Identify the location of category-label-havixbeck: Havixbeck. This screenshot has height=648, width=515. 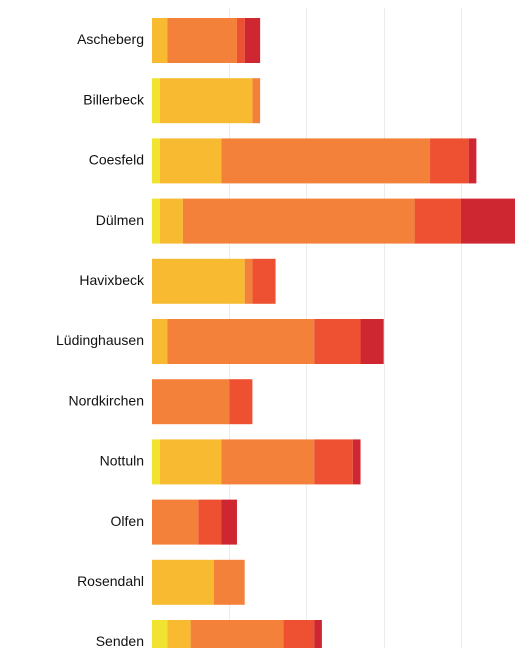
(112, 280).